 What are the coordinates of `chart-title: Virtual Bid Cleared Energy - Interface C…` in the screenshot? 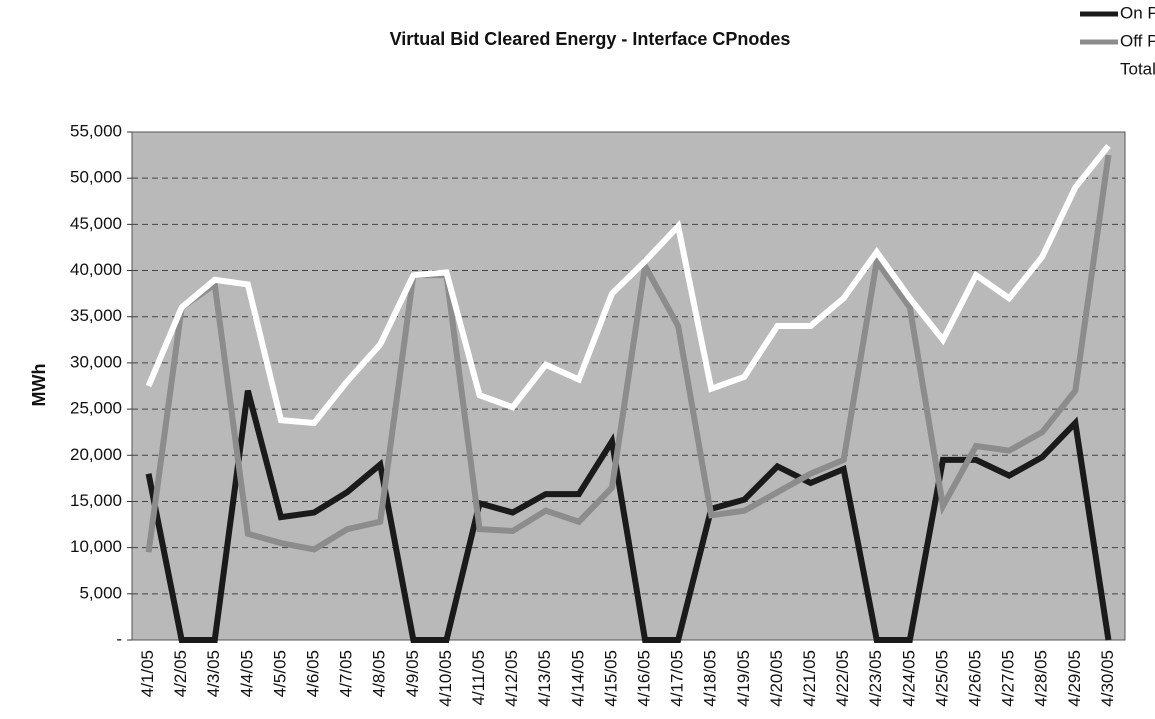 It's located at (590, 39).